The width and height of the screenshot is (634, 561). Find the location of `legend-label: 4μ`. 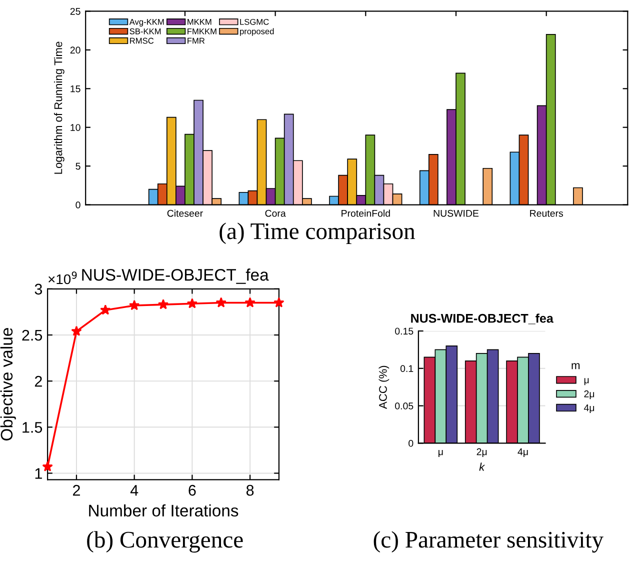

legend-label: 4μ is located at coordinates (589, 409).